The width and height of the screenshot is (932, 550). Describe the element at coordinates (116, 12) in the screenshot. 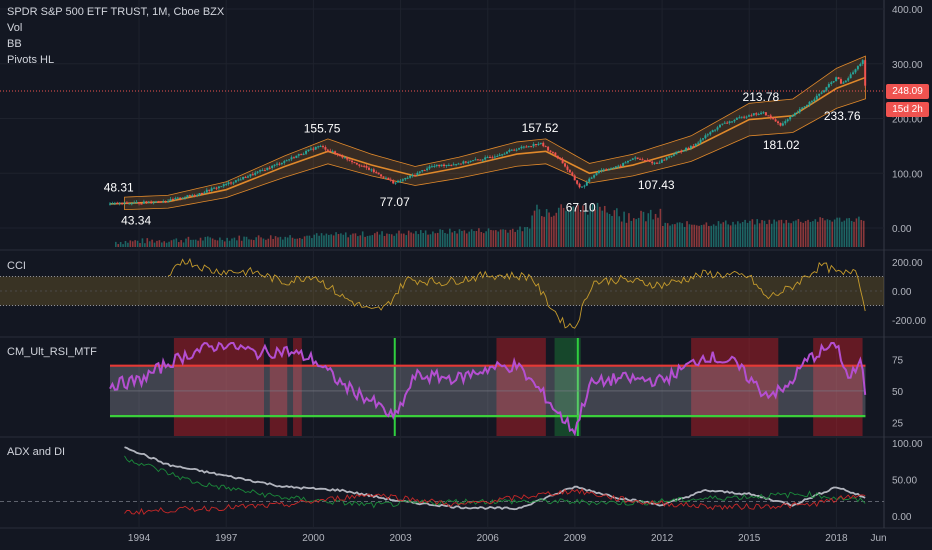

I see `symbol-title: SPDR S&P 500 ETF TRUST, 1M, Cboe BZX` at that location.